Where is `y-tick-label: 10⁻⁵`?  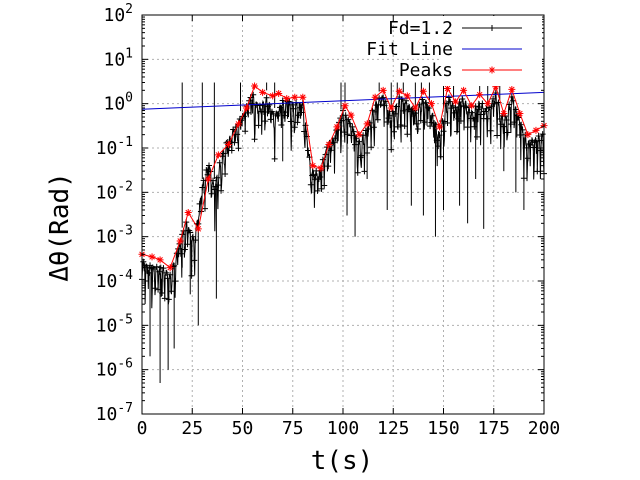 y-tick-label: 10⁻⁵ is located at coordinates (114, 324).